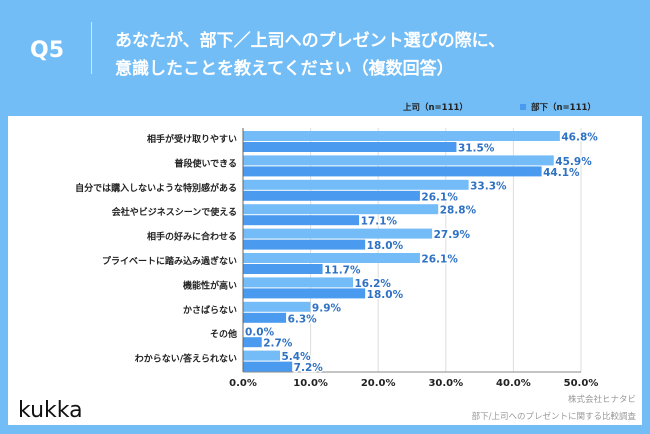  Describe the element at coordinates (561, 173) in the screenshot. I see `data-label: 44.1%` at that location.